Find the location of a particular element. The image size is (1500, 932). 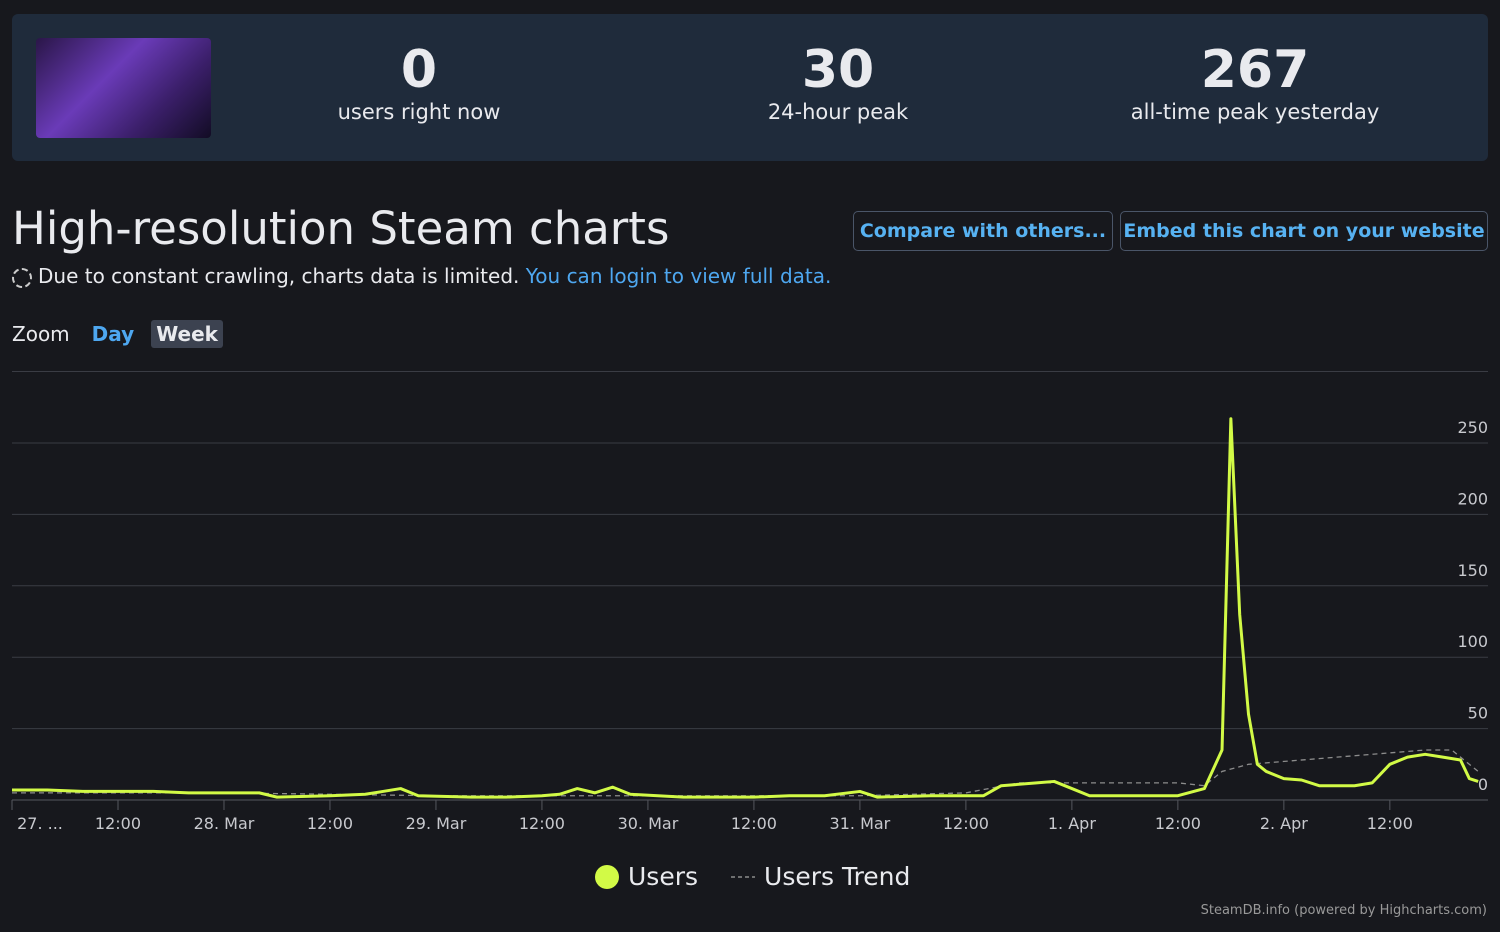

stat: 0 users right now is located at coordinates (419, 82).